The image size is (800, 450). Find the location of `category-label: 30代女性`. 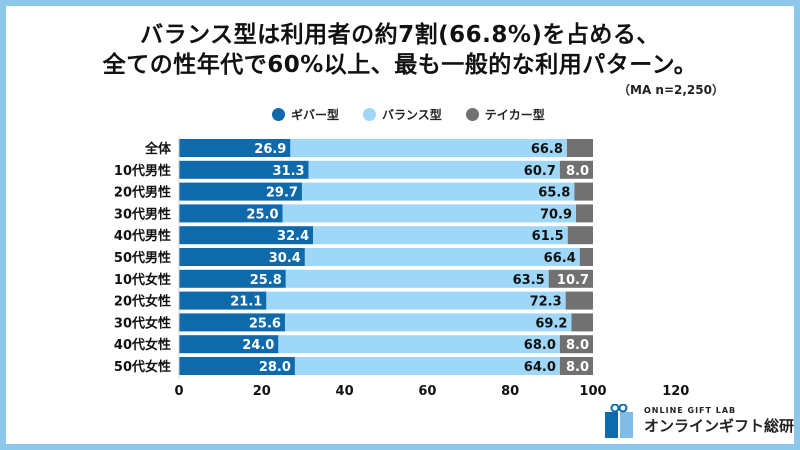

category-label: 30代女性 is located at coordinates (142, 323).